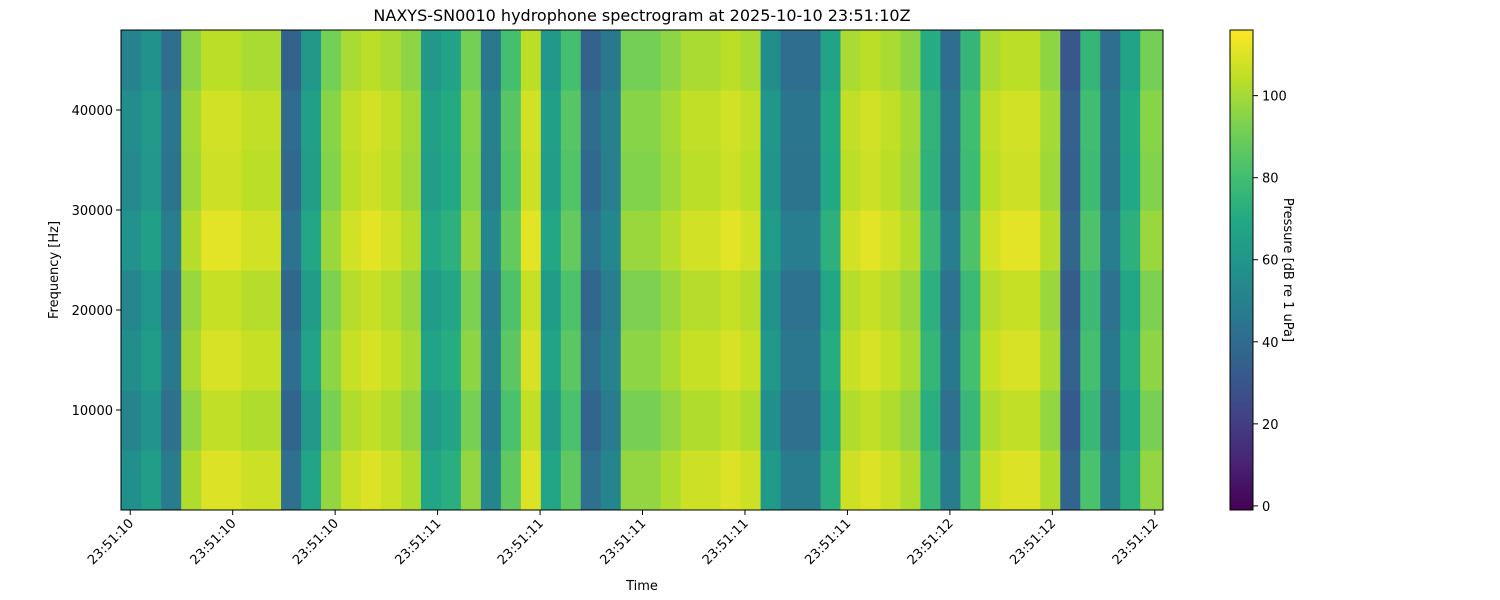 The image size is (1500, 600). I want to click on y-tick-label: 30000, so click(92, 211).